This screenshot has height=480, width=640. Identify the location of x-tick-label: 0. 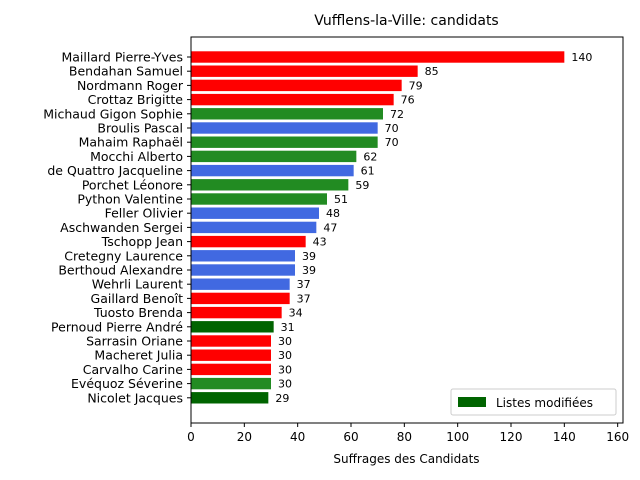
(191, 437).